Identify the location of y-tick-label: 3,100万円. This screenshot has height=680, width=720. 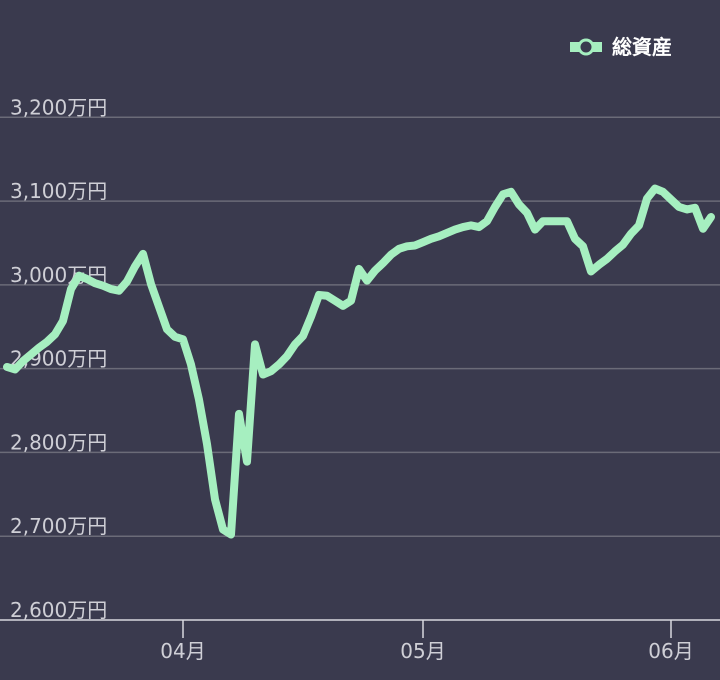
(58, 191).